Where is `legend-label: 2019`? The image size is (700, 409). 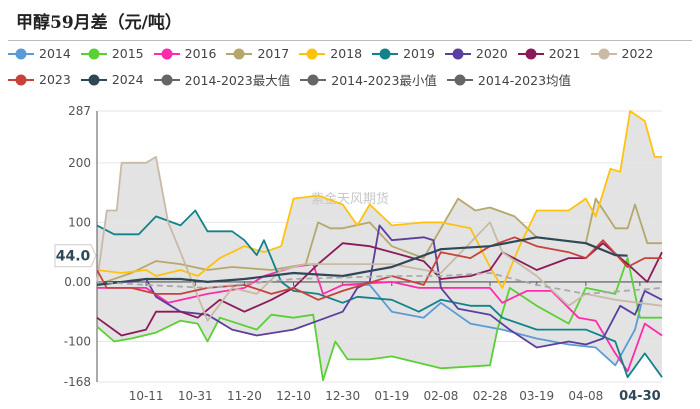
legend-label: 2019 is located at coordinates (419, 53).